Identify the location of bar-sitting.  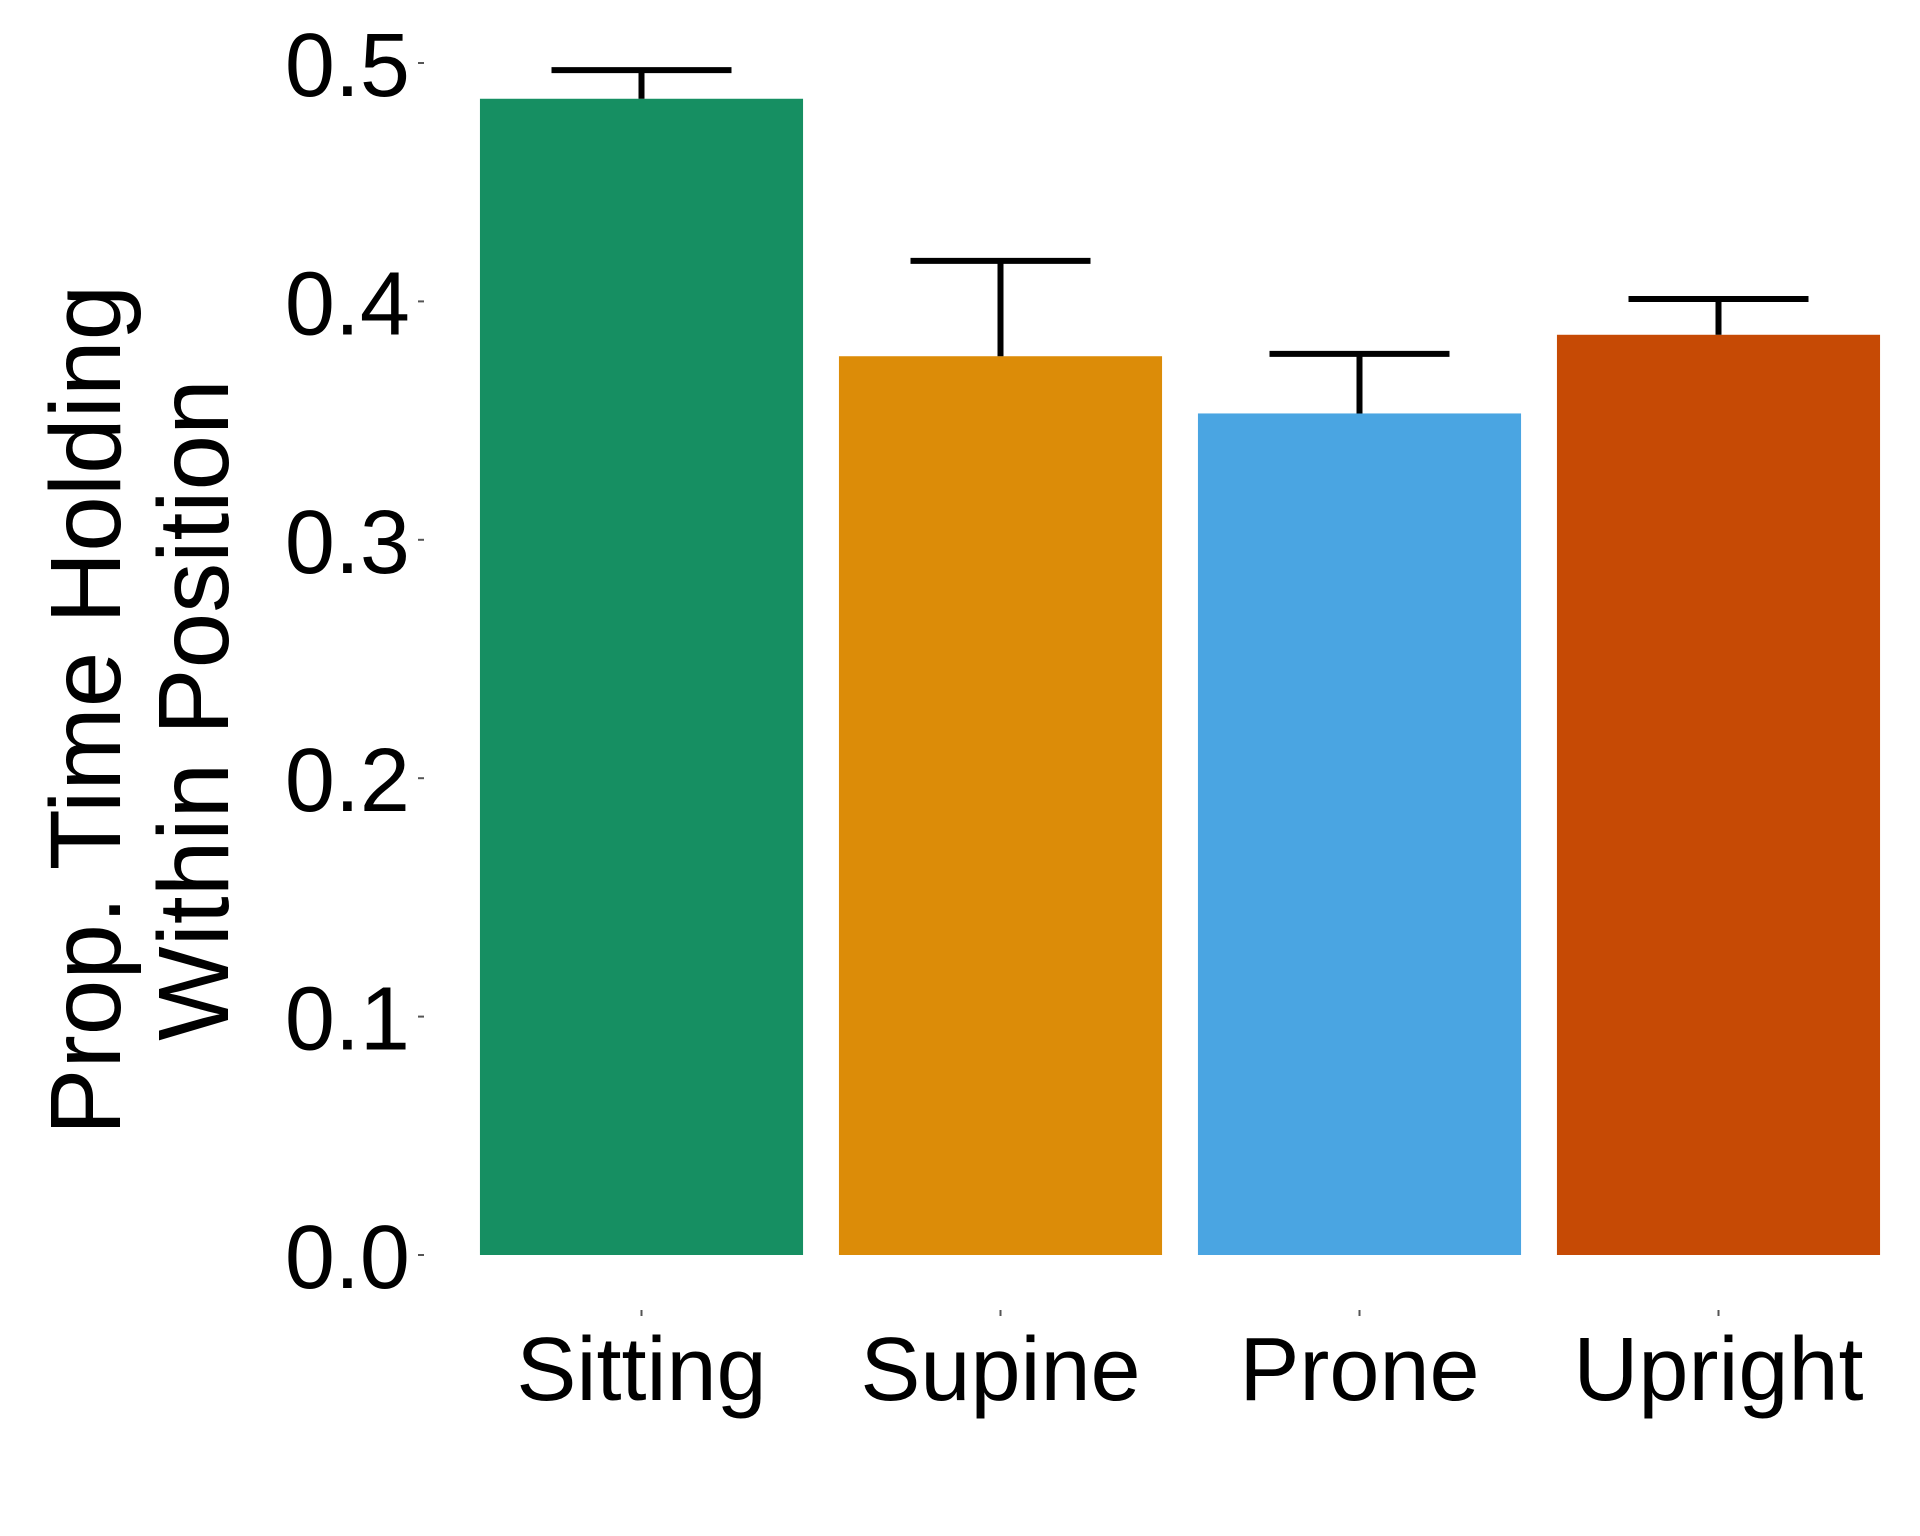
(641, 676).